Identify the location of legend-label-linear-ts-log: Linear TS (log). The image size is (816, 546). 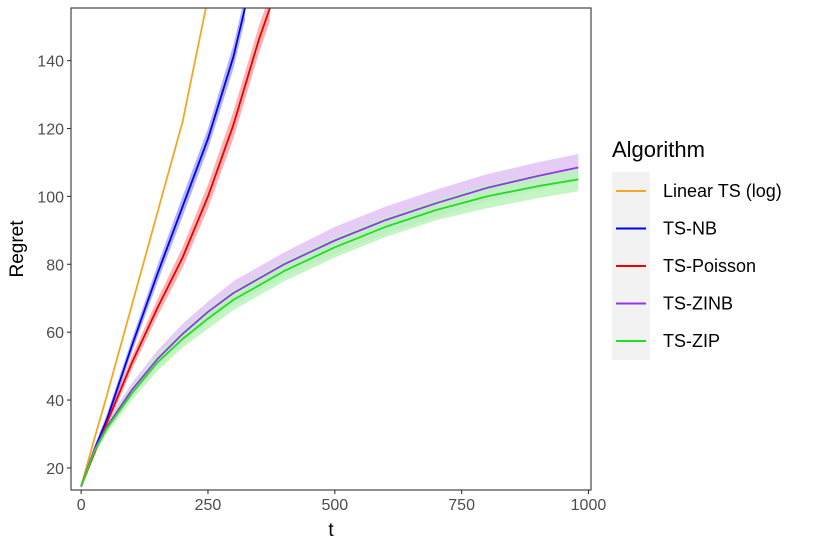
(722, 191).